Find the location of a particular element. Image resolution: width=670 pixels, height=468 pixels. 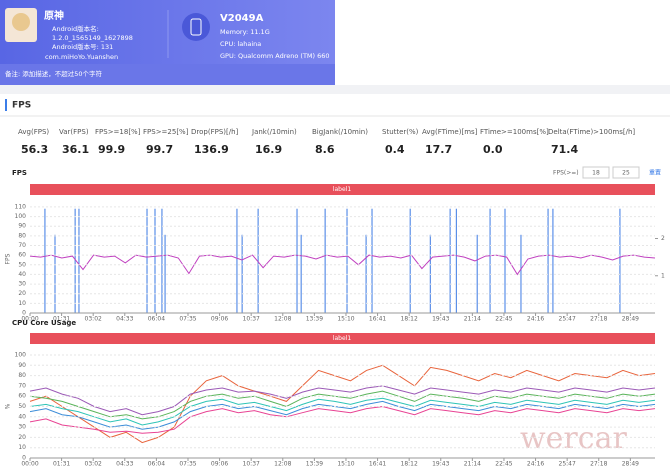

gap is located at coordinates (335, 89).